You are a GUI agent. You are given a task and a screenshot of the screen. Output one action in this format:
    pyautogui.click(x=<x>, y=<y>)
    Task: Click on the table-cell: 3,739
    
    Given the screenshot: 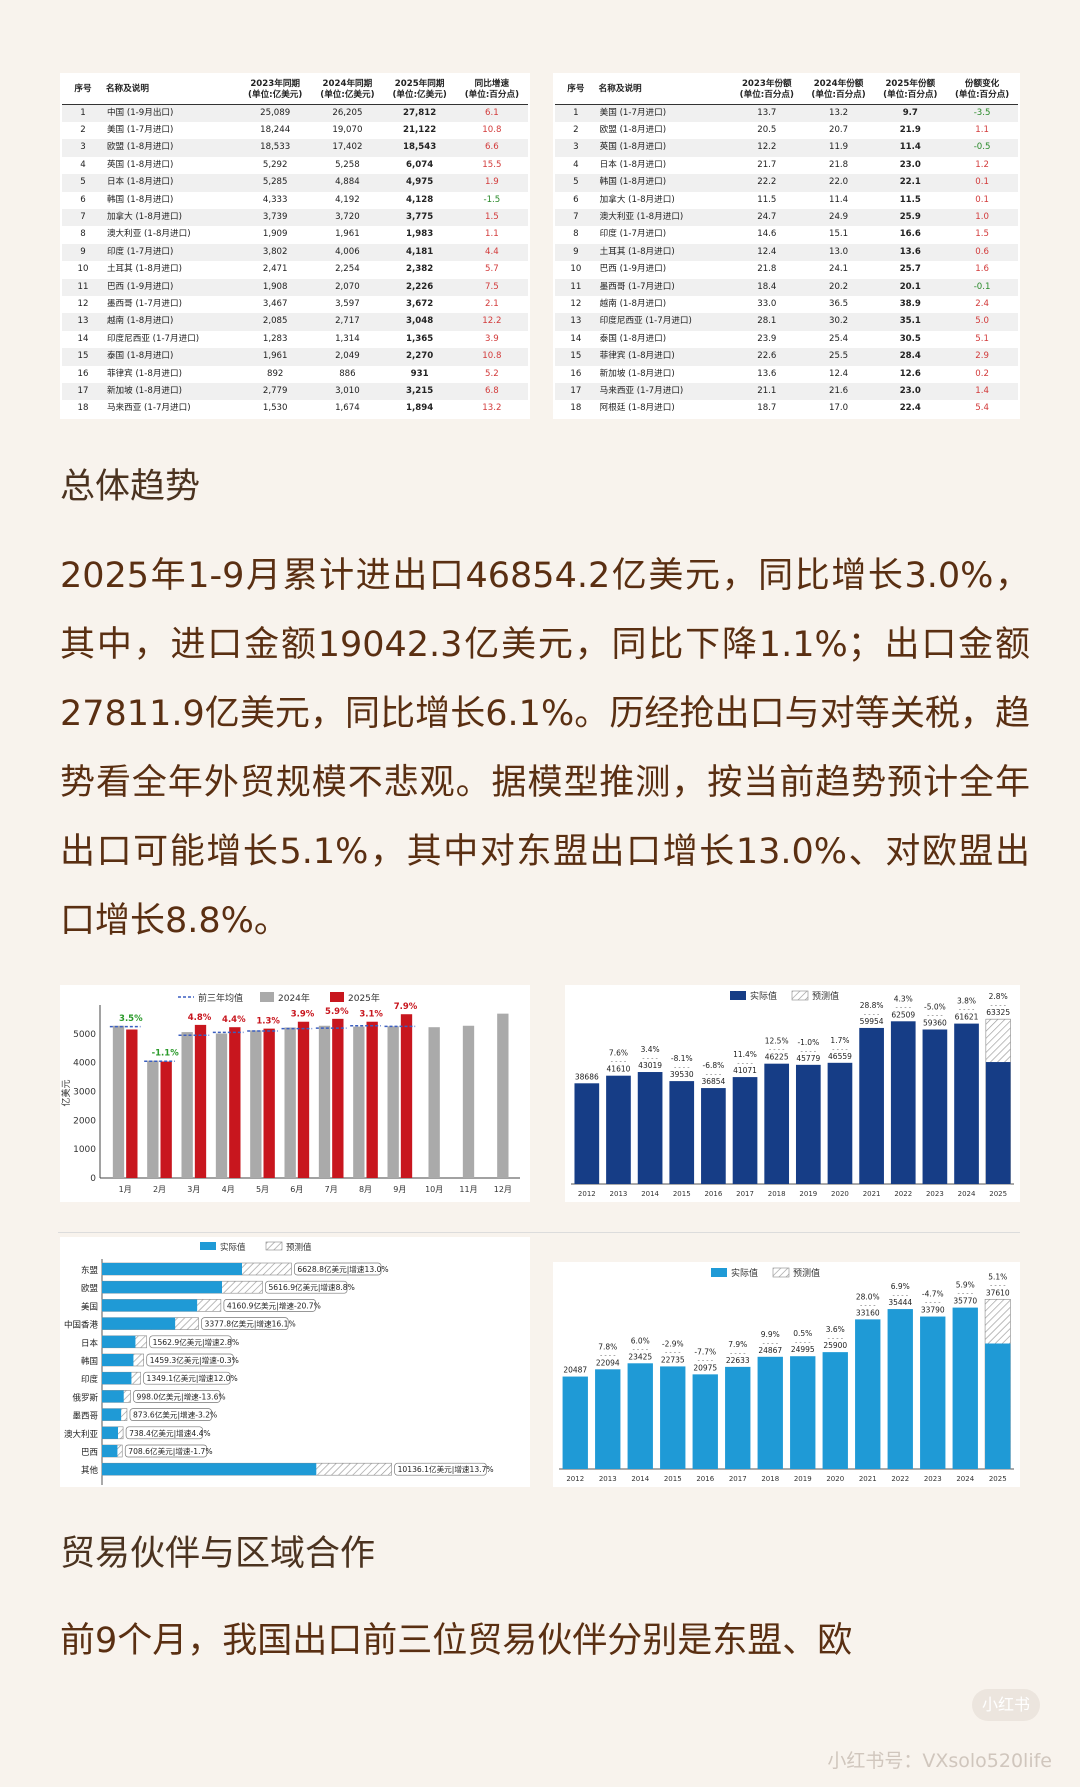 What is the action you would take?
    pyautogui.click(x=275, y=217)
    